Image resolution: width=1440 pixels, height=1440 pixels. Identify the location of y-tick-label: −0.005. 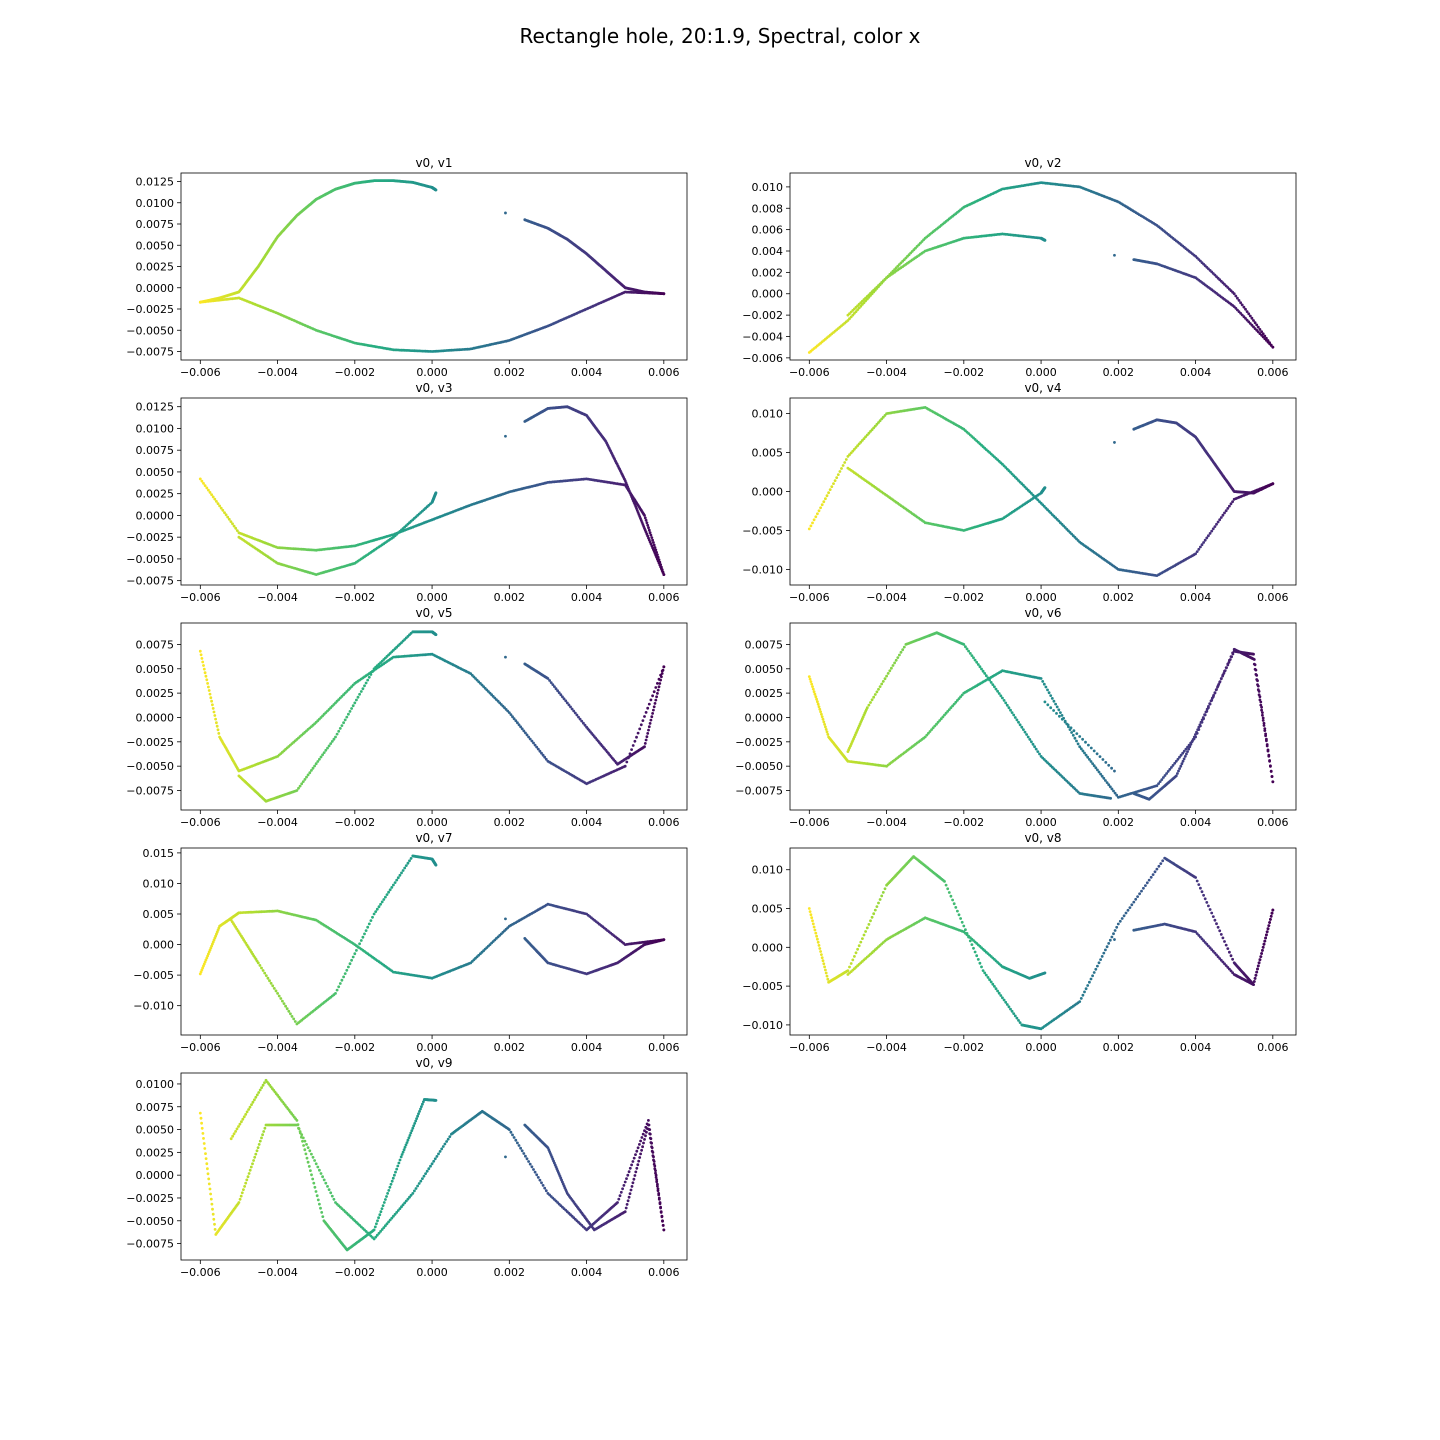
(153, 975).